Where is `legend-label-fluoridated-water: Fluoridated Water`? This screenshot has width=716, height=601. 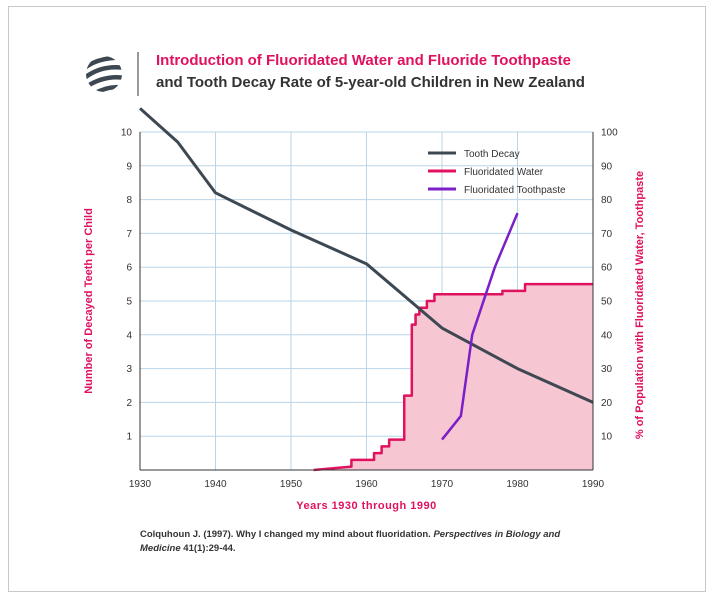 legend-label-fluoridated-water: Fluoridated Water is located at coordinates (504, 172).